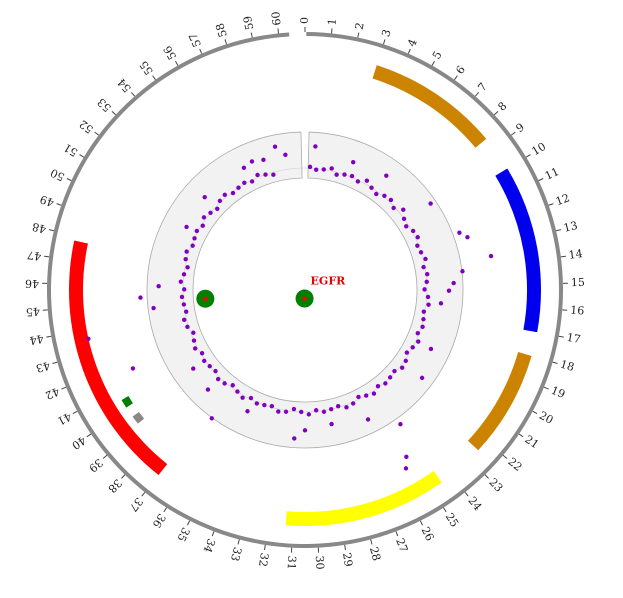 The width and height of the screenshot is (623, 598). What do you see at coordinates (428, 534) in the screenshot?
I see `tick-label: 26` at bounding box center [428, 534].